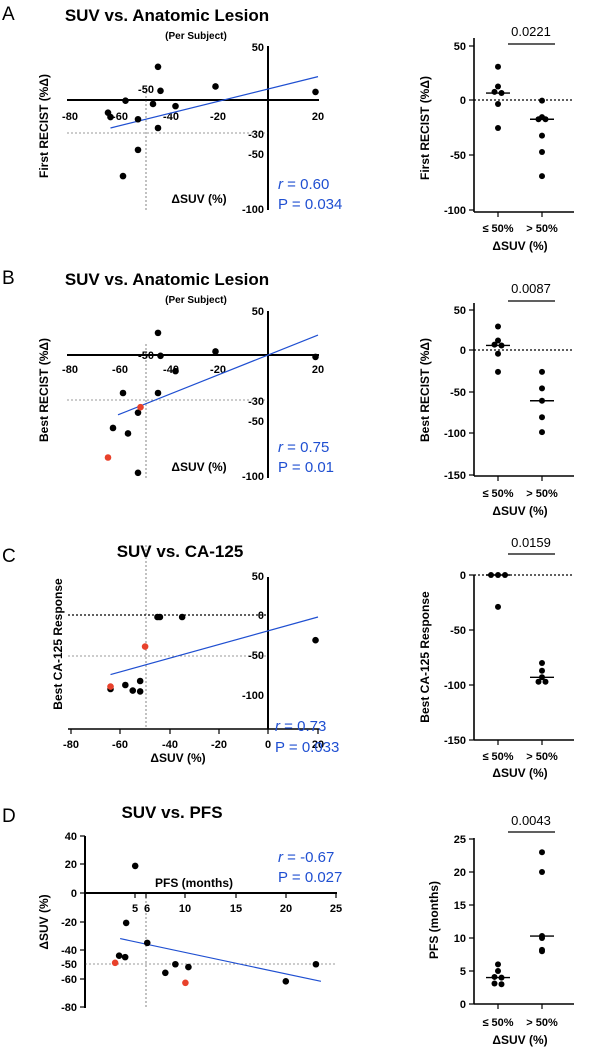 The width and height of the screenshot is (593, 1050). Describe the element at coordinates (519, 511) in the screenshot. I see `panel-b2-x-label: ΔSUV (%)` at that location.